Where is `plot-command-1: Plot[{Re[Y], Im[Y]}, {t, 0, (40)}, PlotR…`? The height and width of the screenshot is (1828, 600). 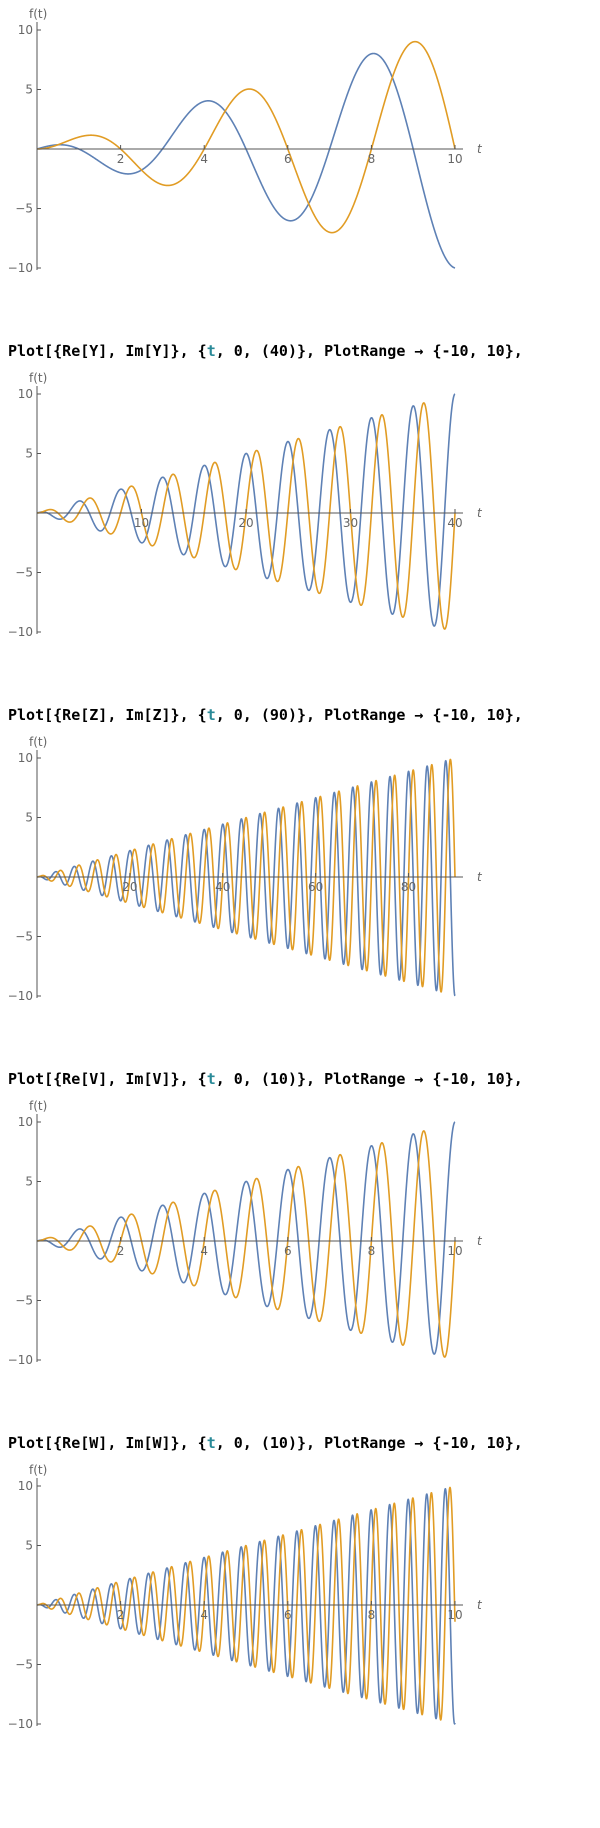
plot-command-1: Plot[{Re[Y], Im[Y]}, {t, 0, (40)}, PlotR… is located at coordinates (265, 351).